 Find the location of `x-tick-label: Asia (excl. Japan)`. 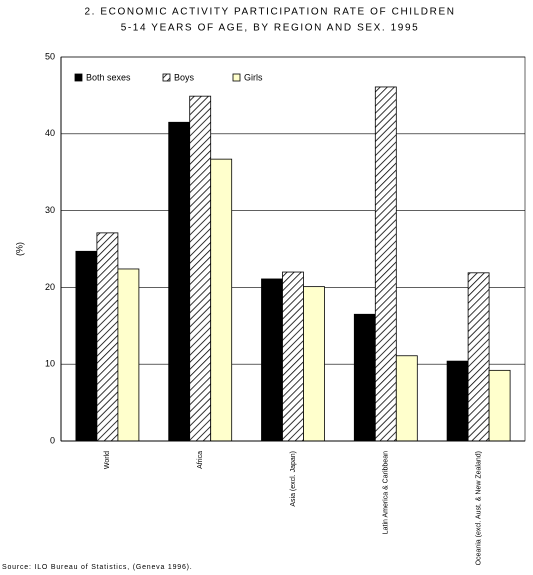

x-tick-label: Asia (excl. Japan) is located at coordinates (293, 479).